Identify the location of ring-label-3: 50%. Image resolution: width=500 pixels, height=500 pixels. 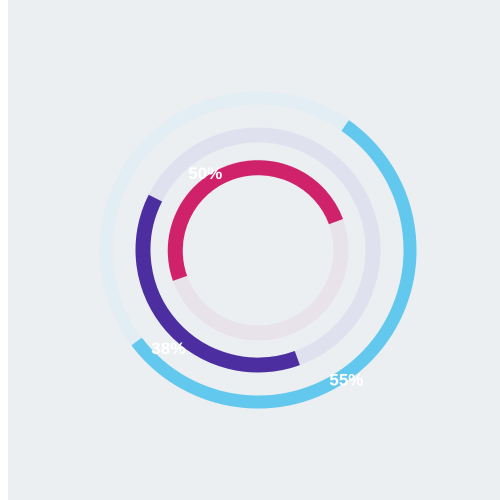
(205, 173).